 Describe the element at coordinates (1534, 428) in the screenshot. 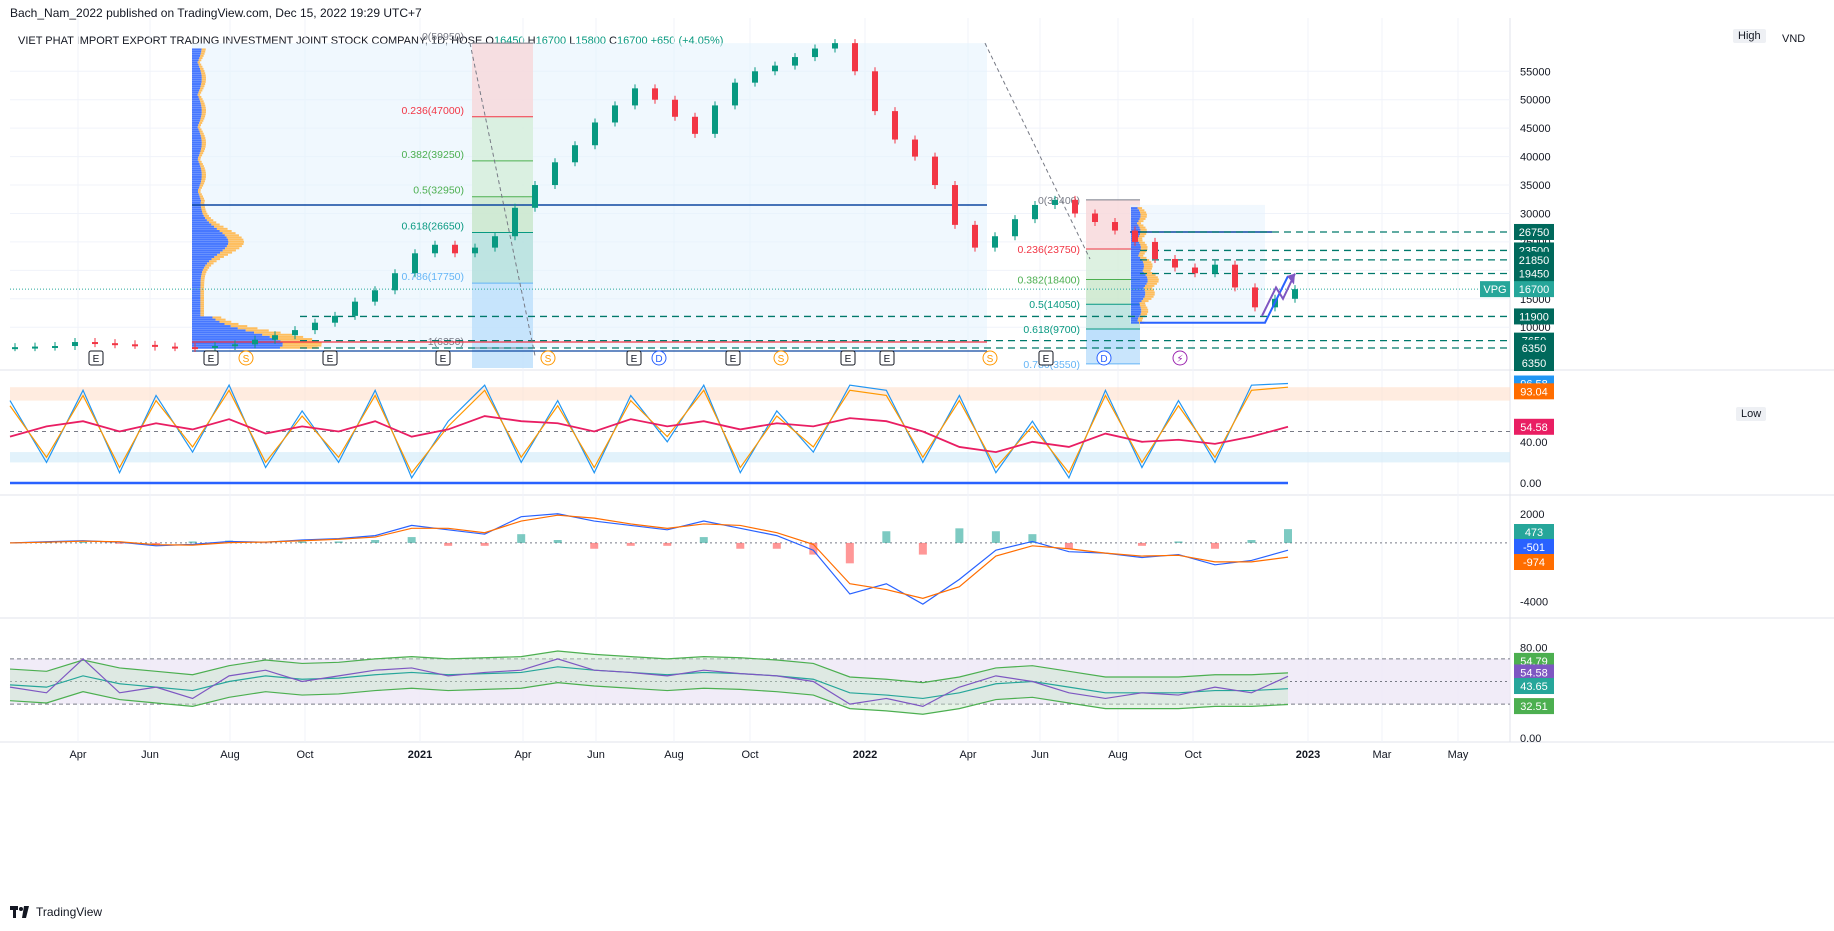

I see `stoch-value-tag-text: 54.58` at that location.